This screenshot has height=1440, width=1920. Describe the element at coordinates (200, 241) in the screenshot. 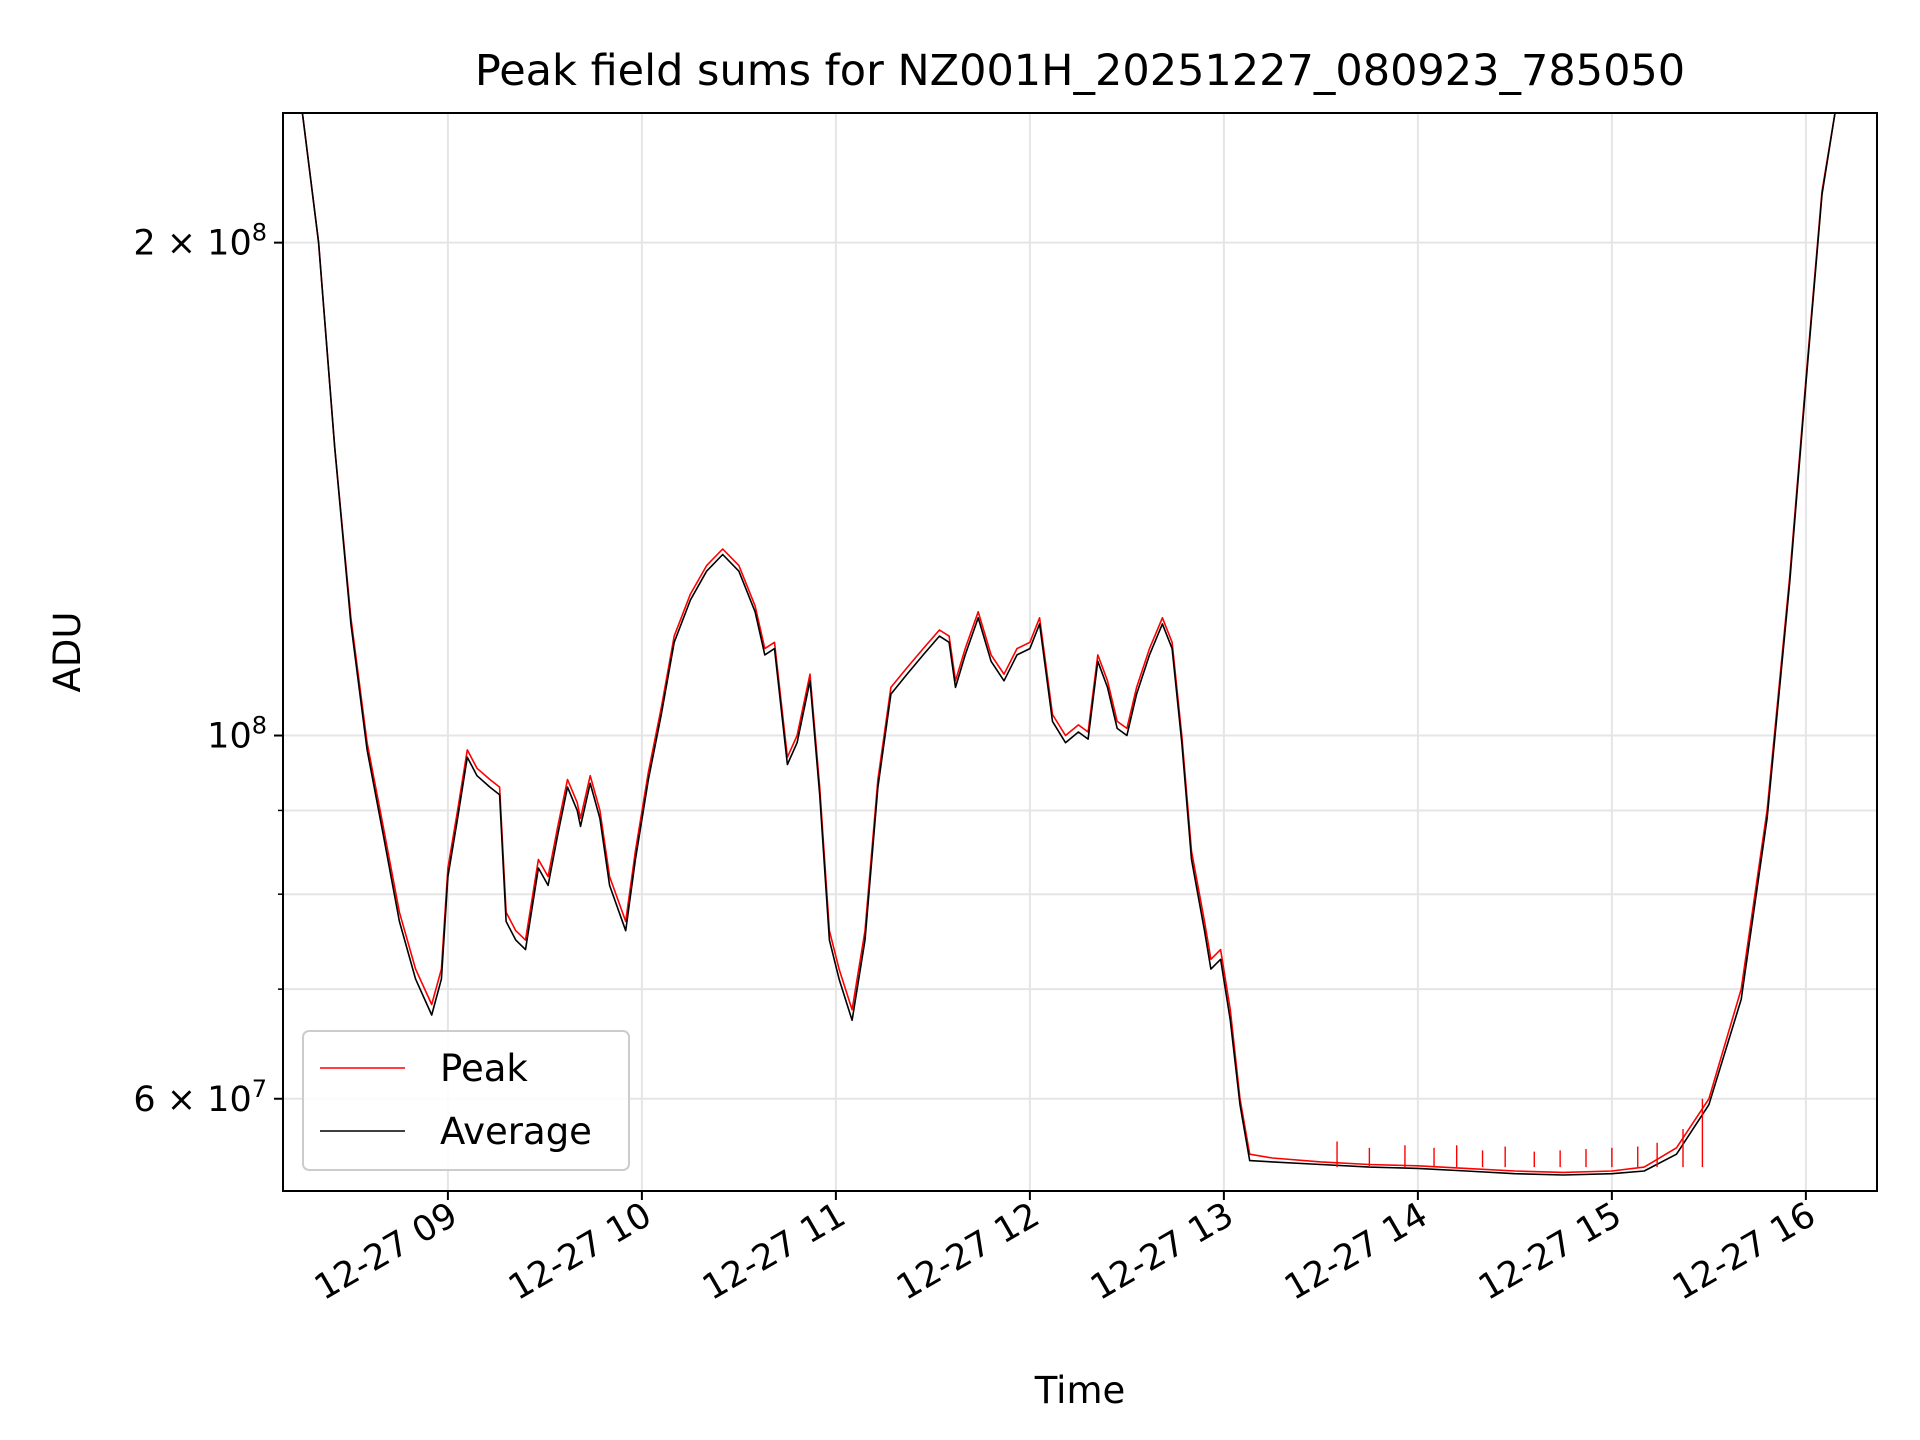

I see `y-tick-label: 2 × 108` at that location.